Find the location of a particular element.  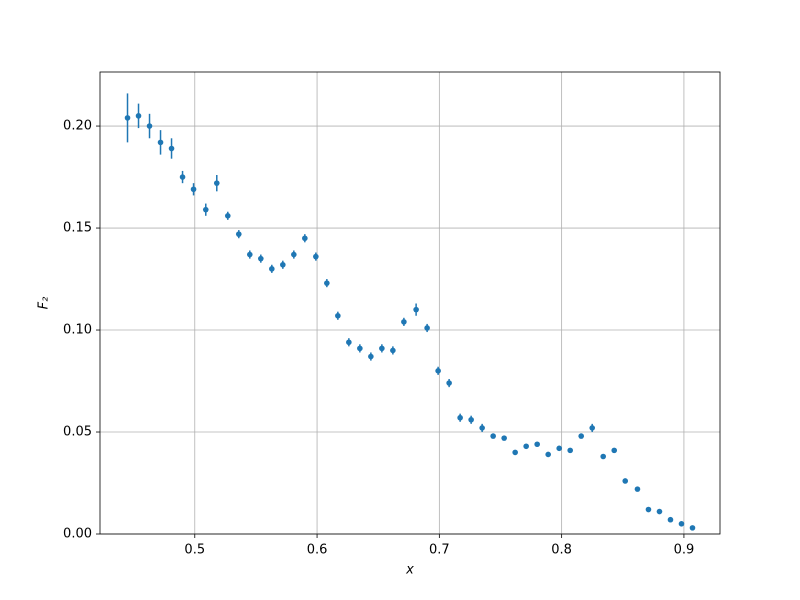

y-axis-label: F₂ is located at coordinates (44, 303).